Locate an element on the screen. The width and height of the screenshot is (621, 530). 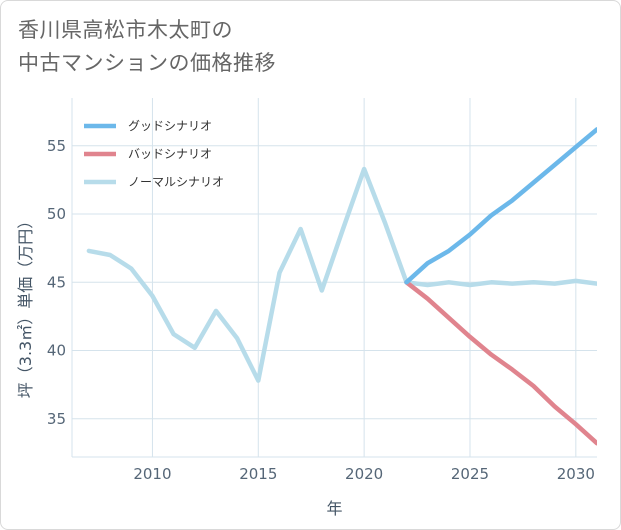
y-axis-title: 坪（3.3㎡）単価（万円） is located at coordinates (25, 305).